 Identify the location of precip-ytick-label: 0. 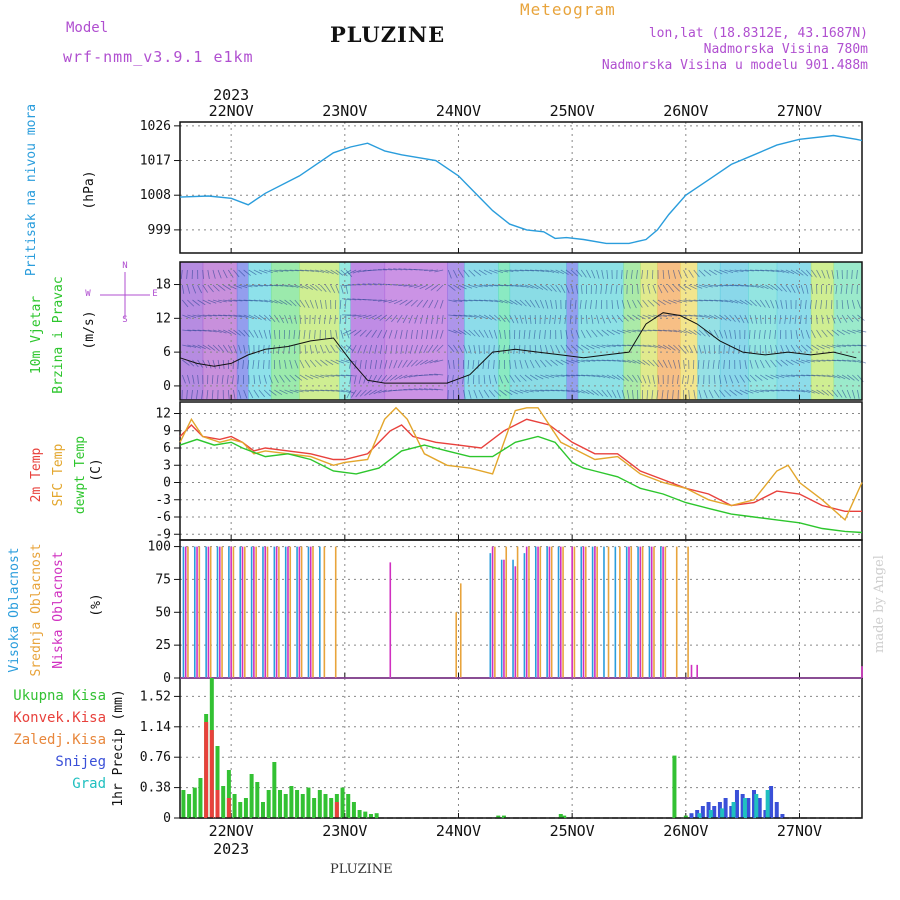
(167, 818).